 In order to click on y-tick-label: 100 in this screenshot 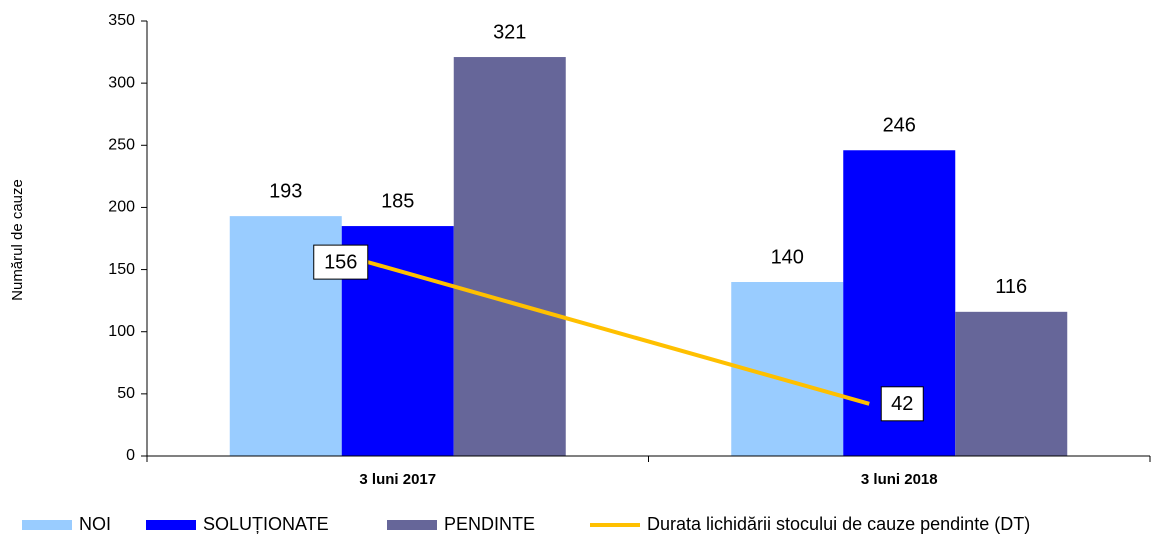, I will do `click(121, 331)`.